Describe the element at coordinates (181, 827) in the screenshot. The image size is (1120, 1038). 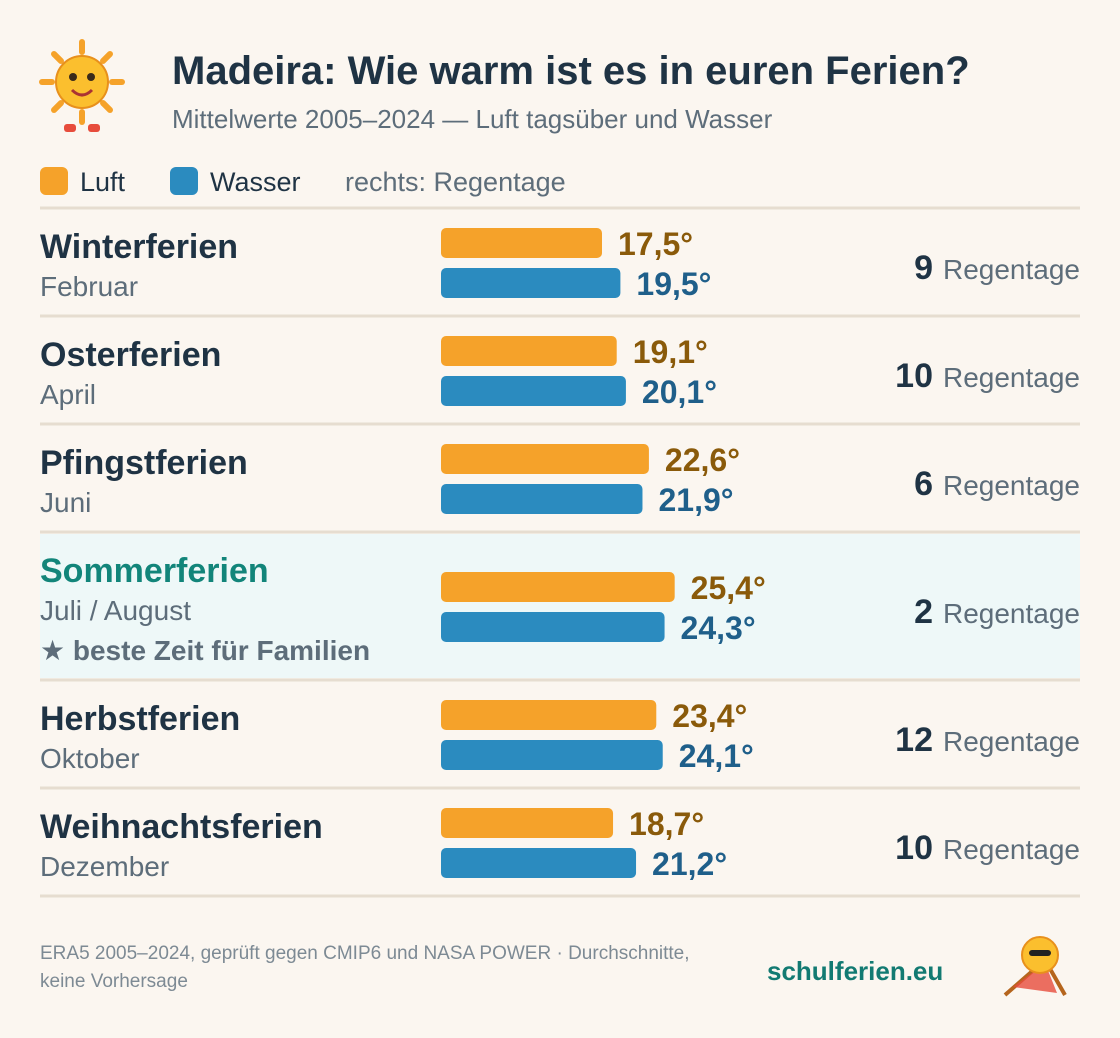
I see `category-name: Weihnachtsferien` at that location.